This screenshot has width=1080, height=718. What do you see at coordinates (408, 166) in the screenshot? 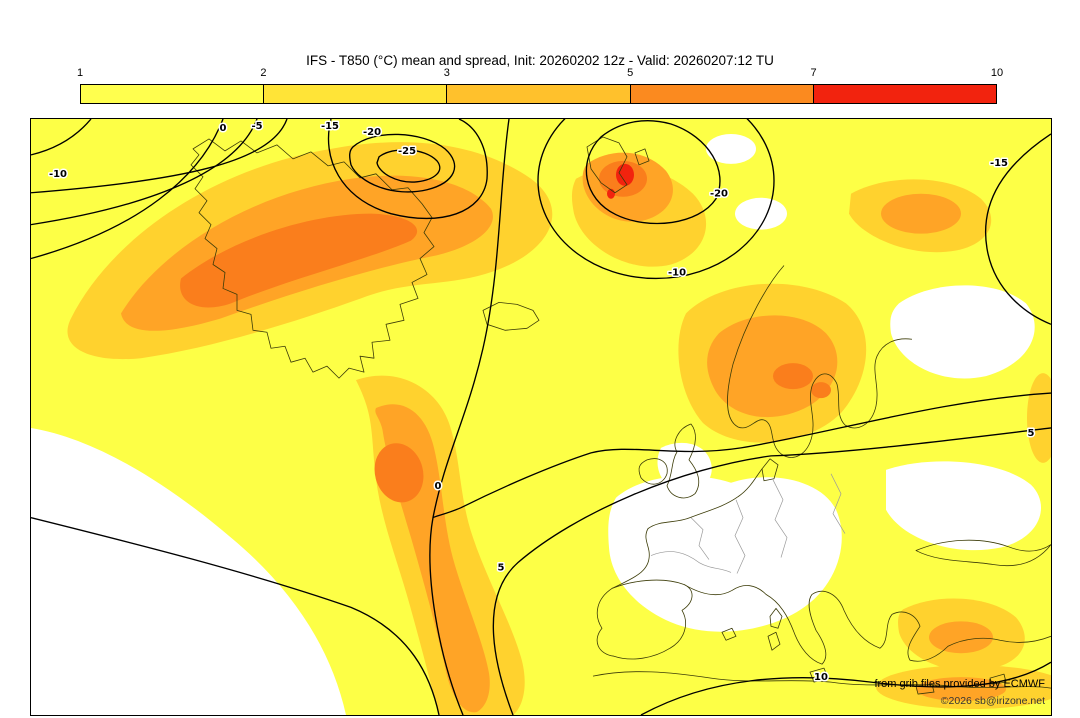
I see `contour-line-m25` at bounding box center [408, 166].